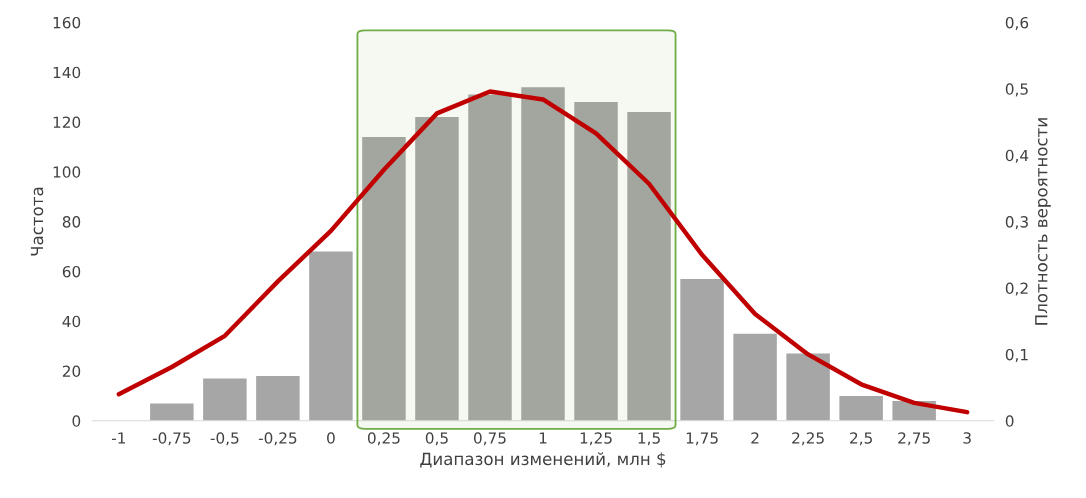 The height and width of the screenshot is (498, 1086). I want to click on x-tick-label: 2,5, so click(861, 439).